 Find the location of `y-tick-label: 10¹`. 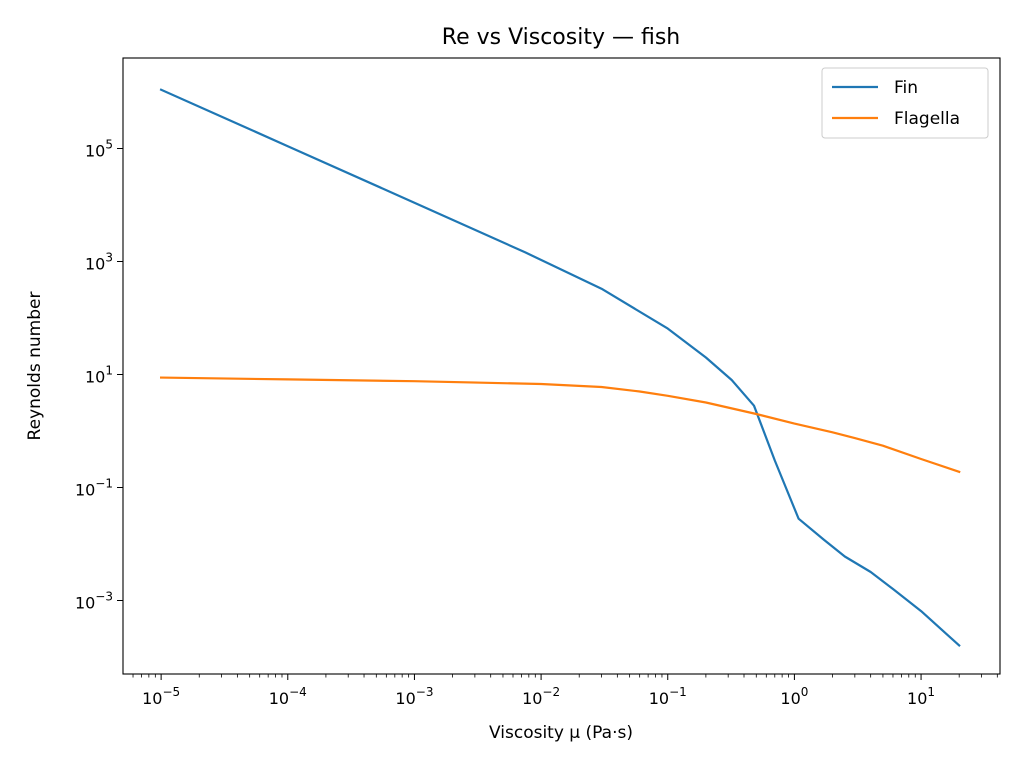

y-tick-label: 10¹ is located at coordinates (99, 375).